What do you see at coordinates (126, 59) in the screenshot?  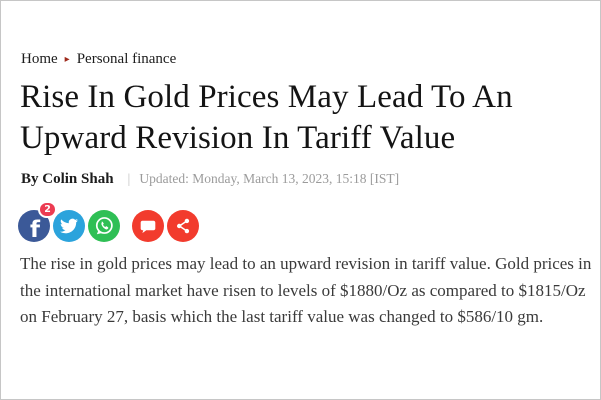 I see `breadcrumb-section-link: Personal finance` at bounding box center [126, 59].